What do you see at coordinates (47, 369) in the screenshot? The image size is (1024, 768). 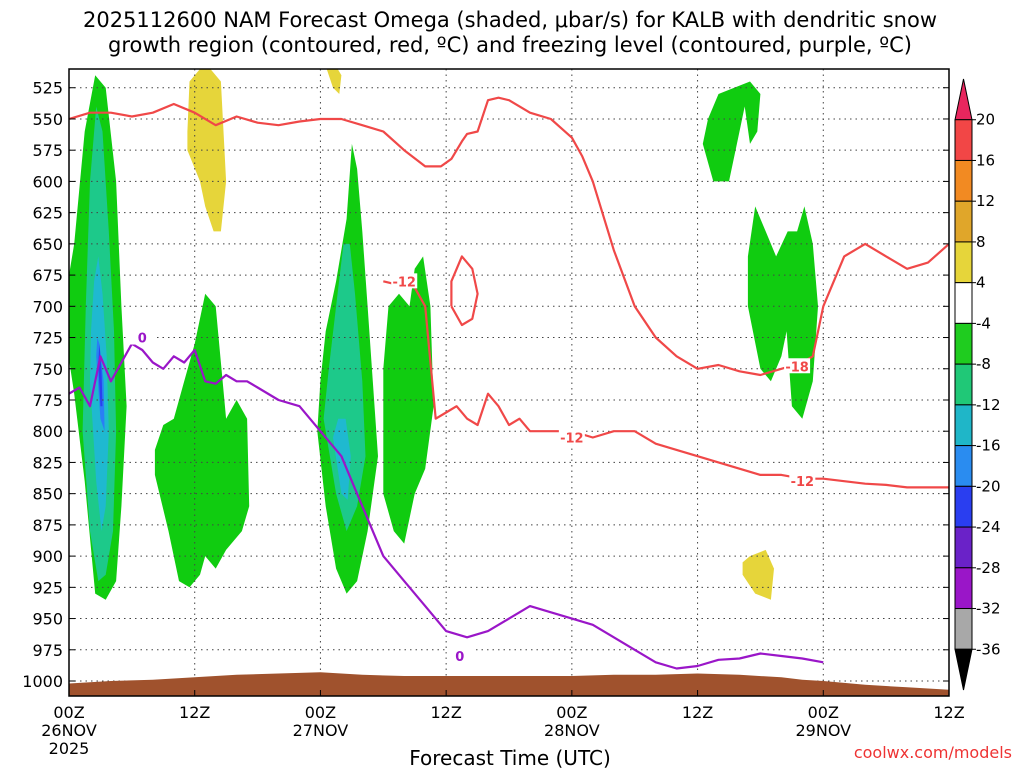 I see `y-tick-label-750: 750` at bounding box center [47, 369].